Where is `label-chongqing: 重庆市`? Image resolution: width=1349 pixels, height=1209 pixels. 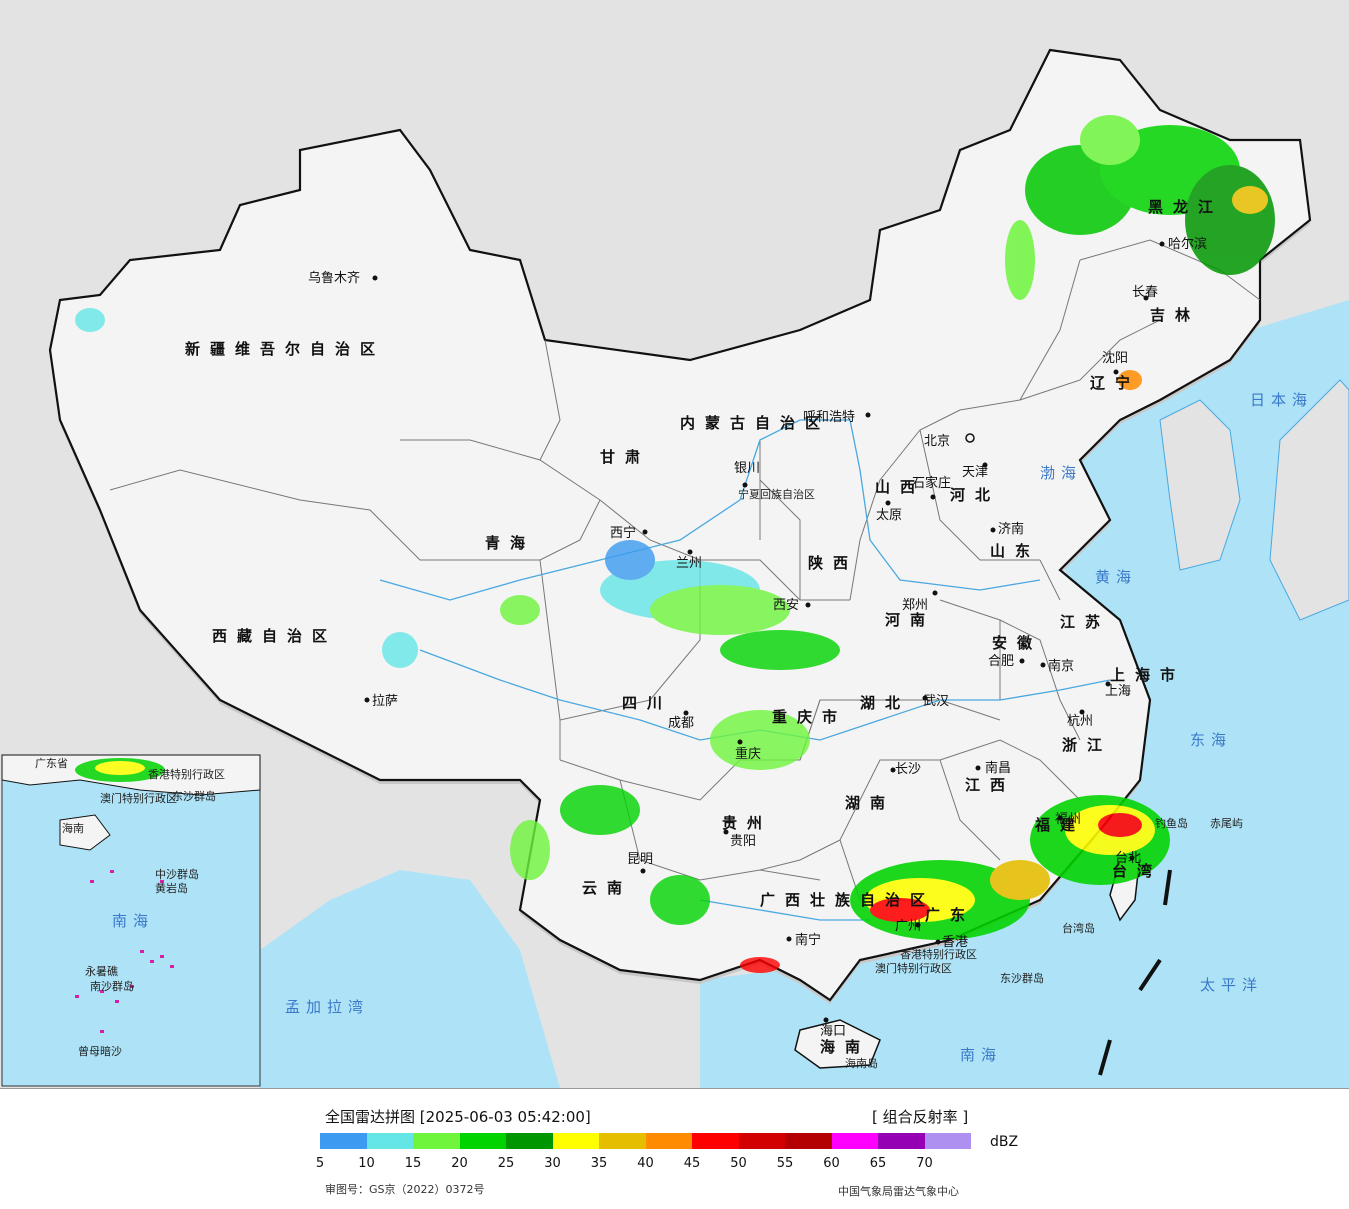 label-chongqing: 重庆市 is located at coordinates (809, 717).